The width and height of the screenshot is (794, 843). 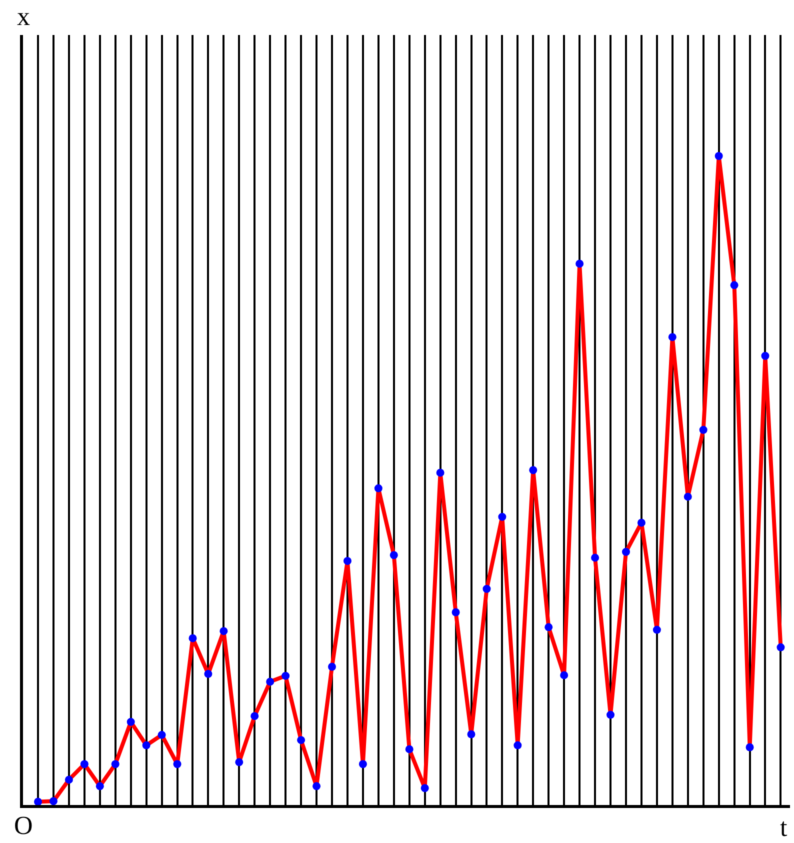 What do you see at coordinates (784, 827) in the screenshot?
I see `x-axis-title: t` at bounding box center [784, 827].